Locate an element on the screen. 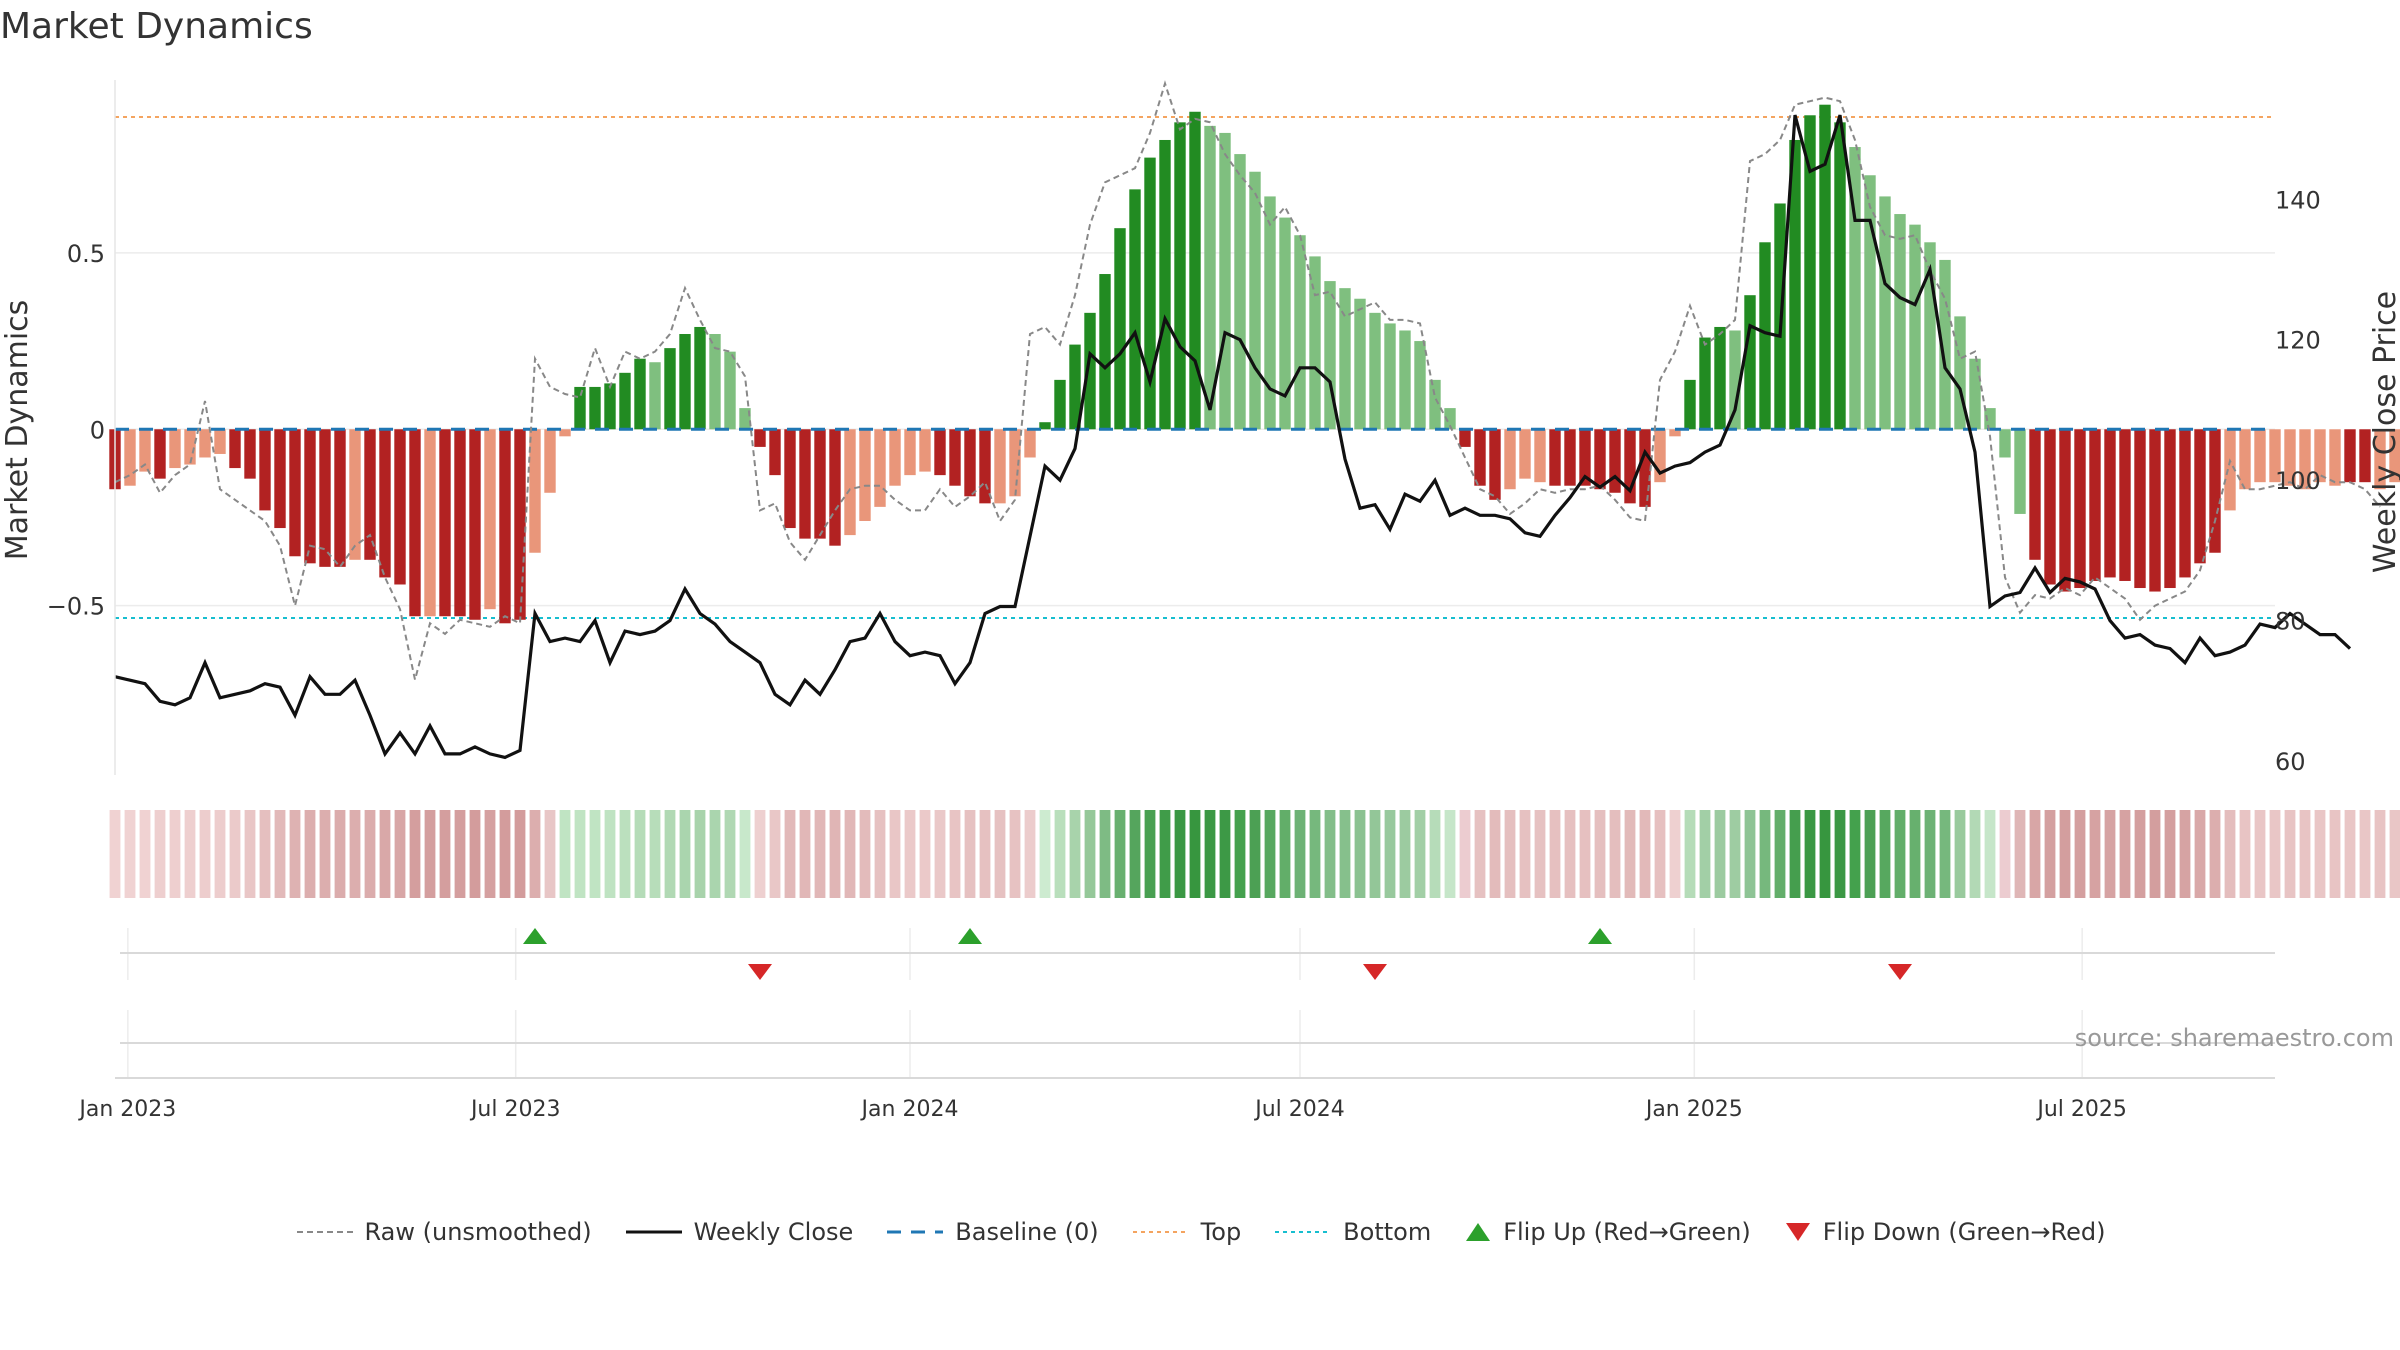 The width and height of the screenshot is (2400, 1350). x-tick-label: Jan 2025 is located at coordinates (1693, 1109).